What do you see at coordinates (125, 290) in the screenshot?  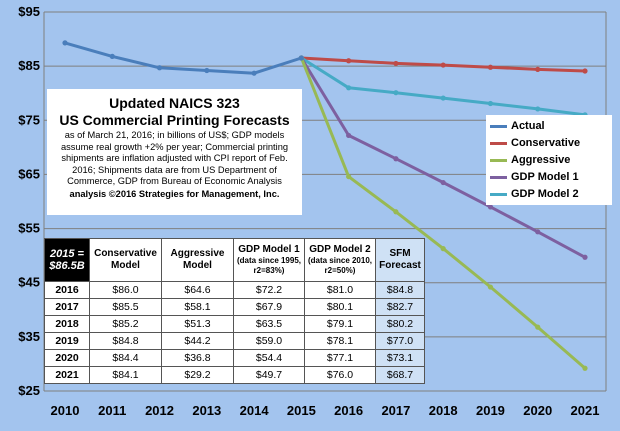 I see `table-value-cell: $86.0` at bounding box center [125, 290].